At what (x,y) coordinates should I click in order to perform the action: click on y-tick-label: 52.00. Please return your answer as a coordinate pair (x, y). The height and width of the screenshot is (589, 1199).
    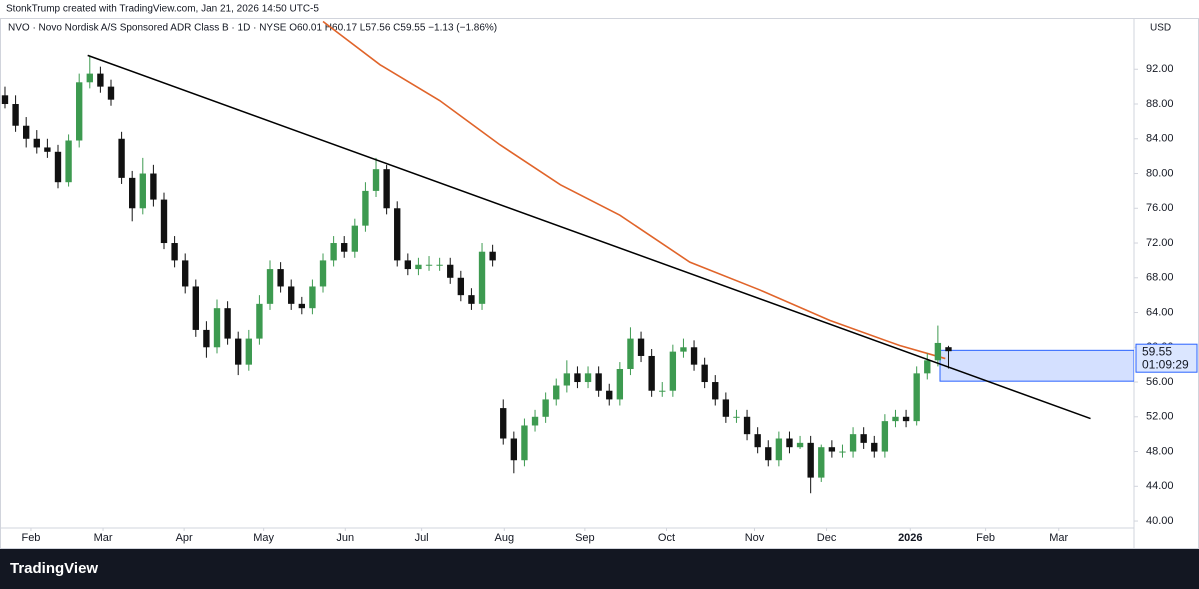
    Looking at the image, I should click on (1160, 417).